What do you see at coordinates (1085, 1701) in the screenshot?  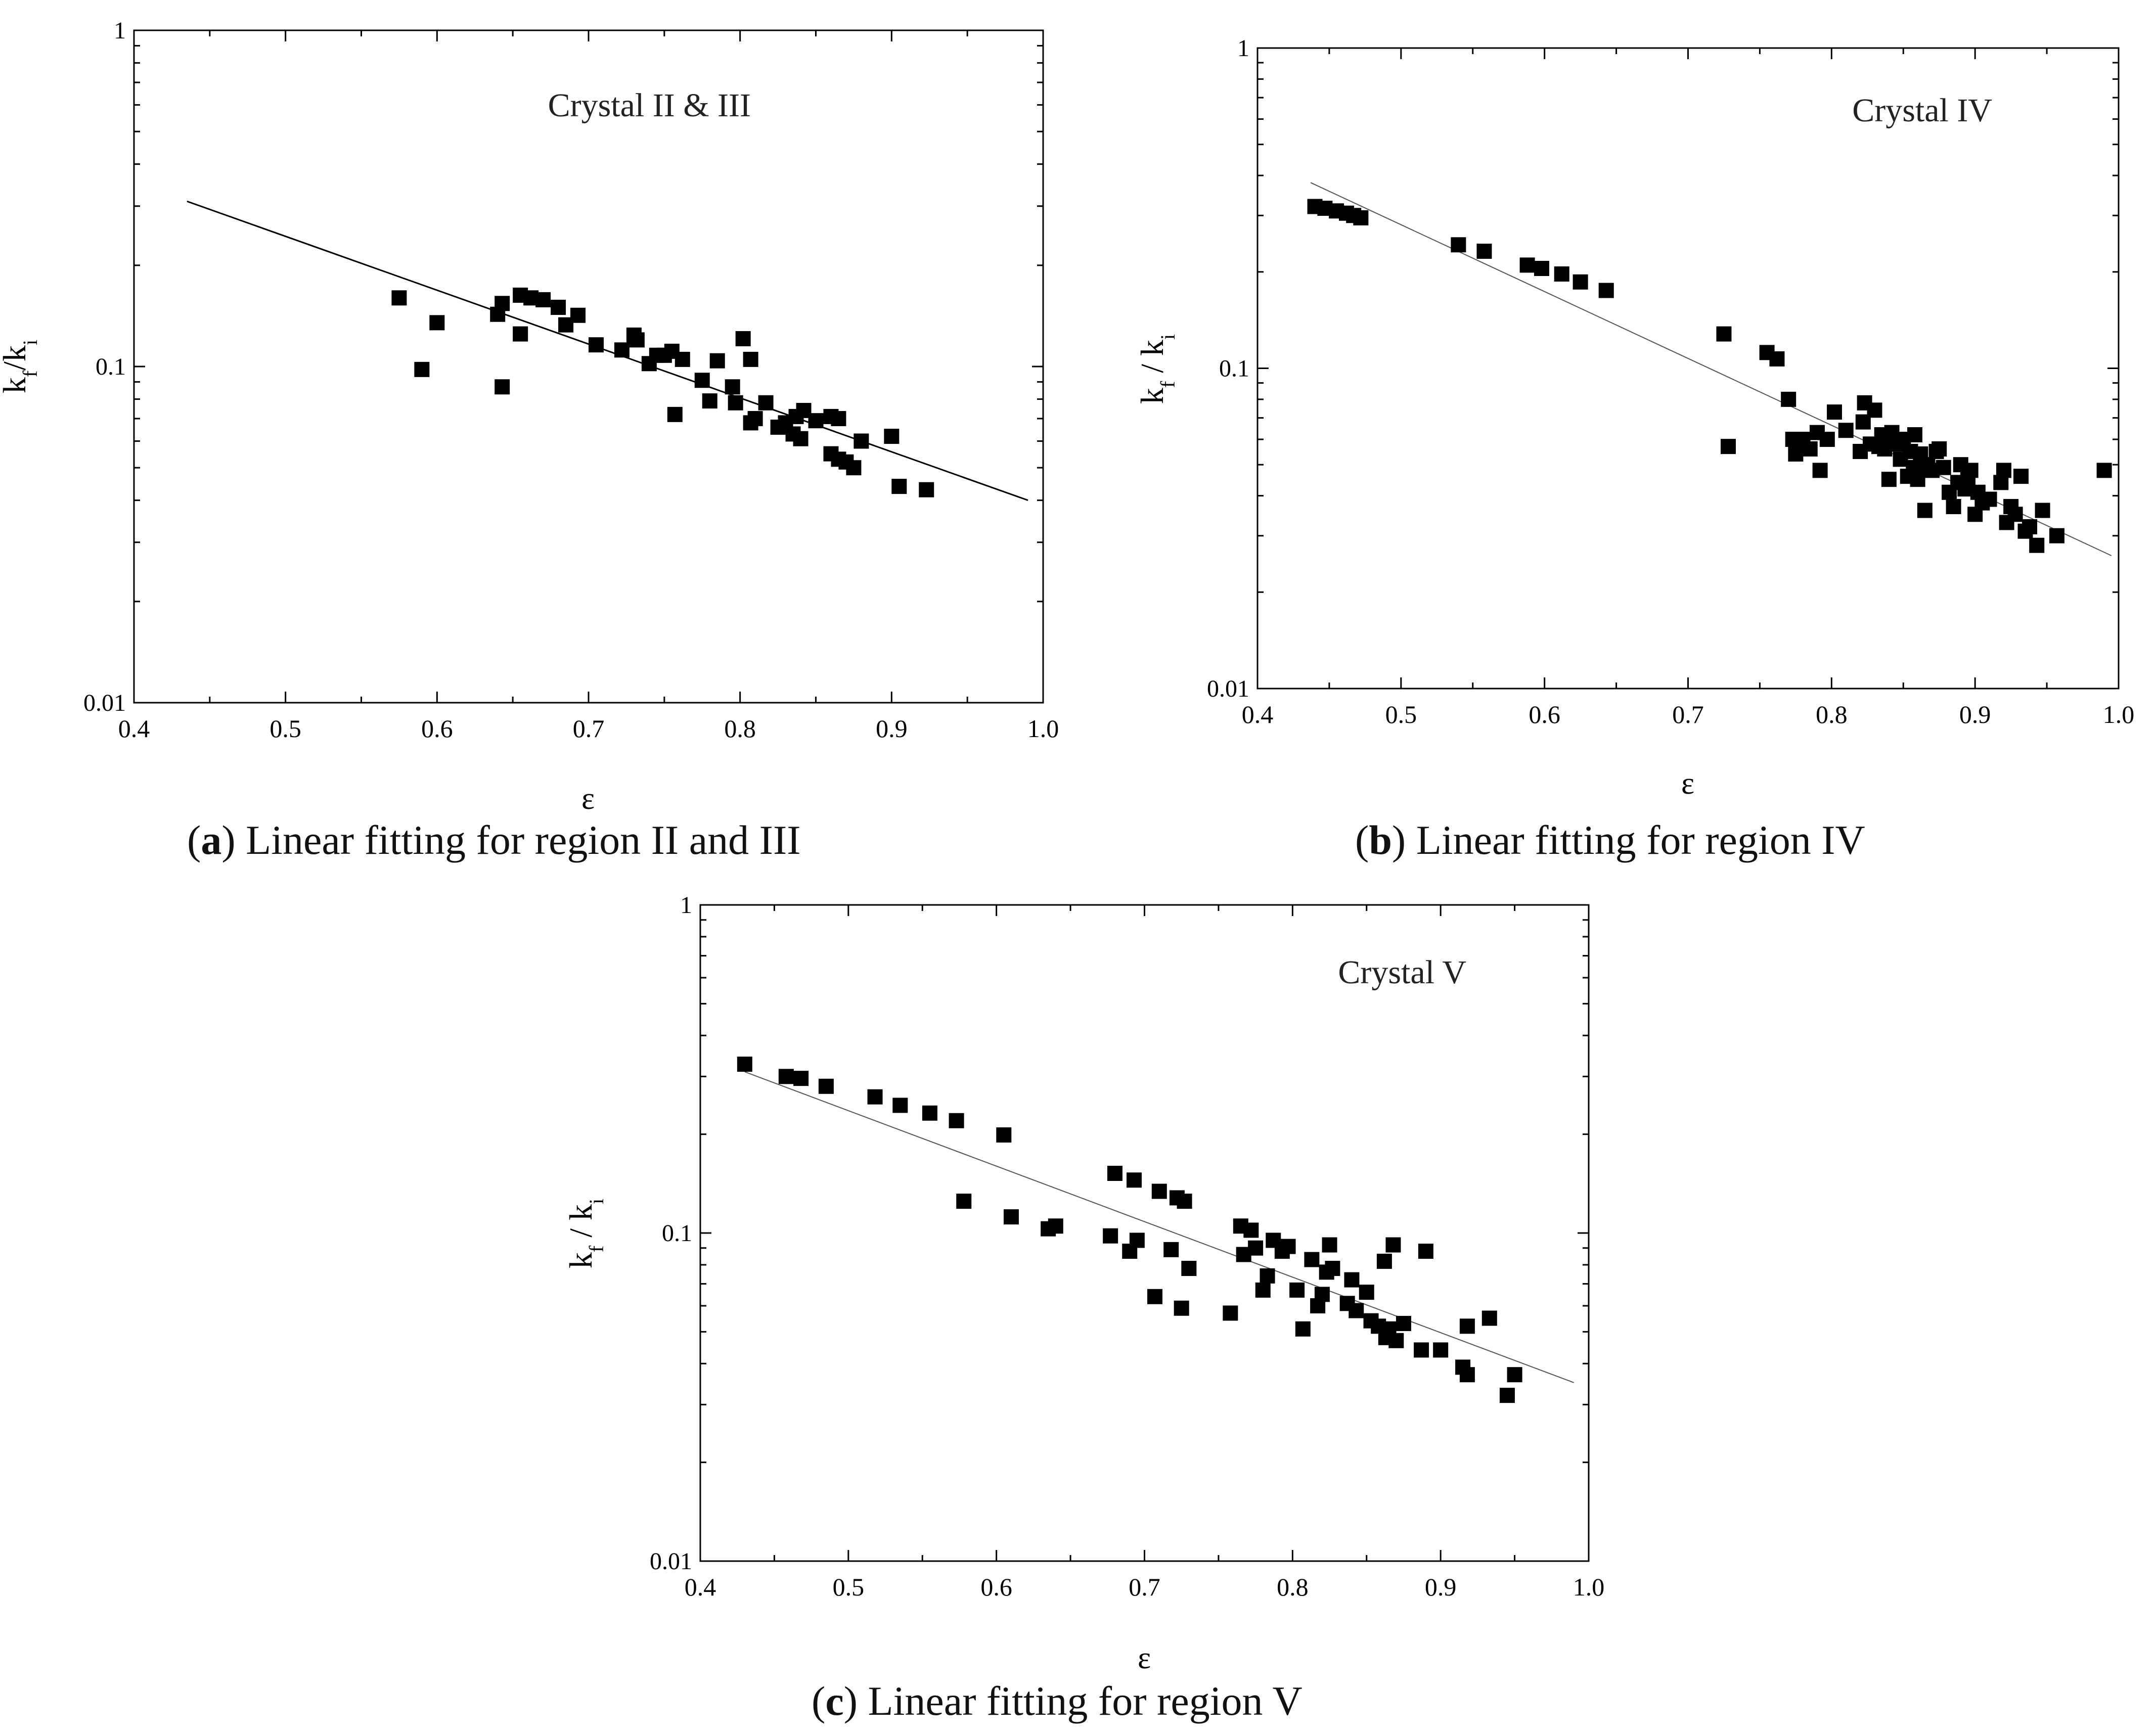 I see `caption-c-text: Linear fitting for region V` at bounding box center [1085, 1701].